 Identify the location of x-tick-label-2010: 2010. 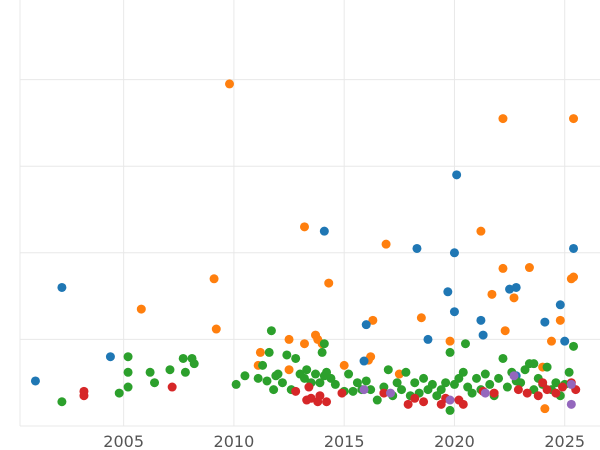
(234, 441).